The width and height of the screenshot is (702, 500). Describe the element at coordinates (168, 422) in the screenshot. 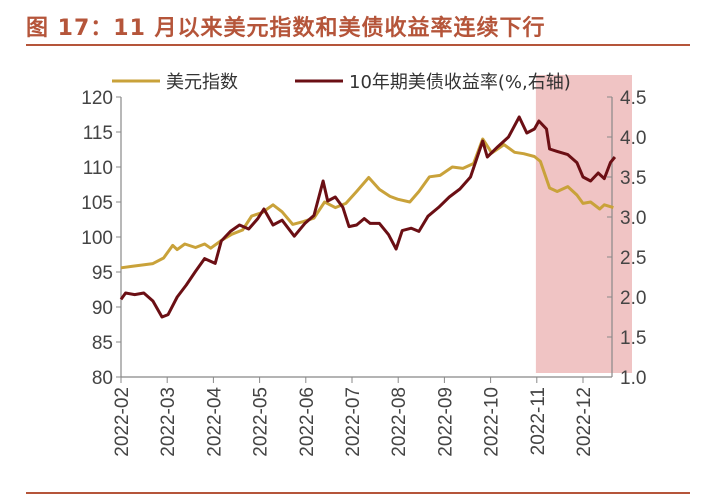

I see `x-tick-label: 2022-03` at that location.